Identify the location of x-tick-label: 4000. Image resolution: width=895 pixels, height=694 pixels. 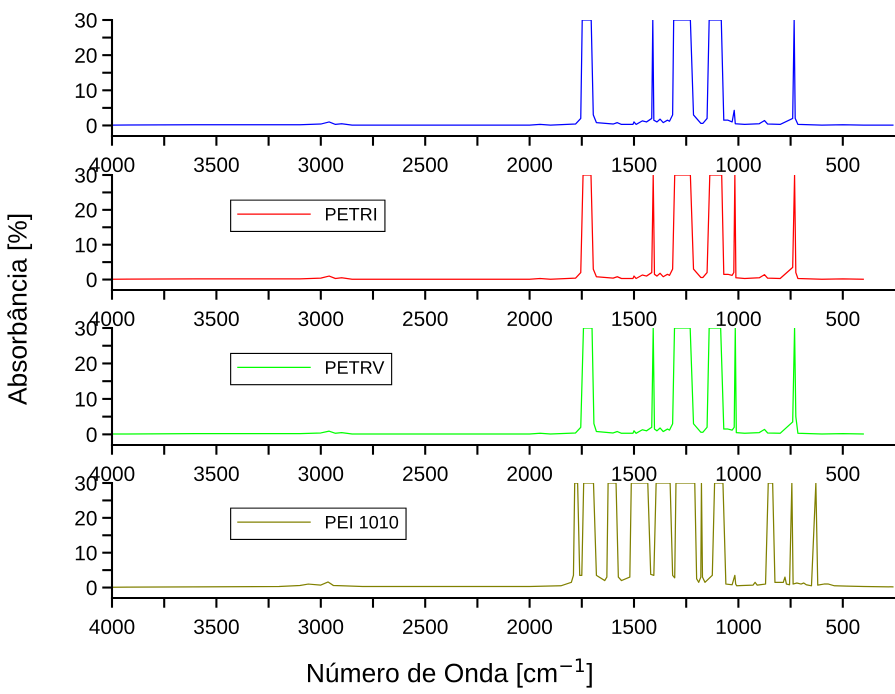
(111, 626).